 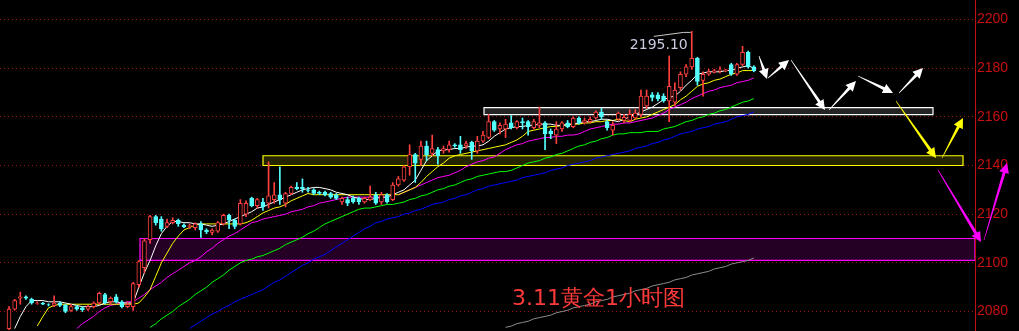 I want to click on text: 3.11黄金1小时图, so click(x=598, y=298).